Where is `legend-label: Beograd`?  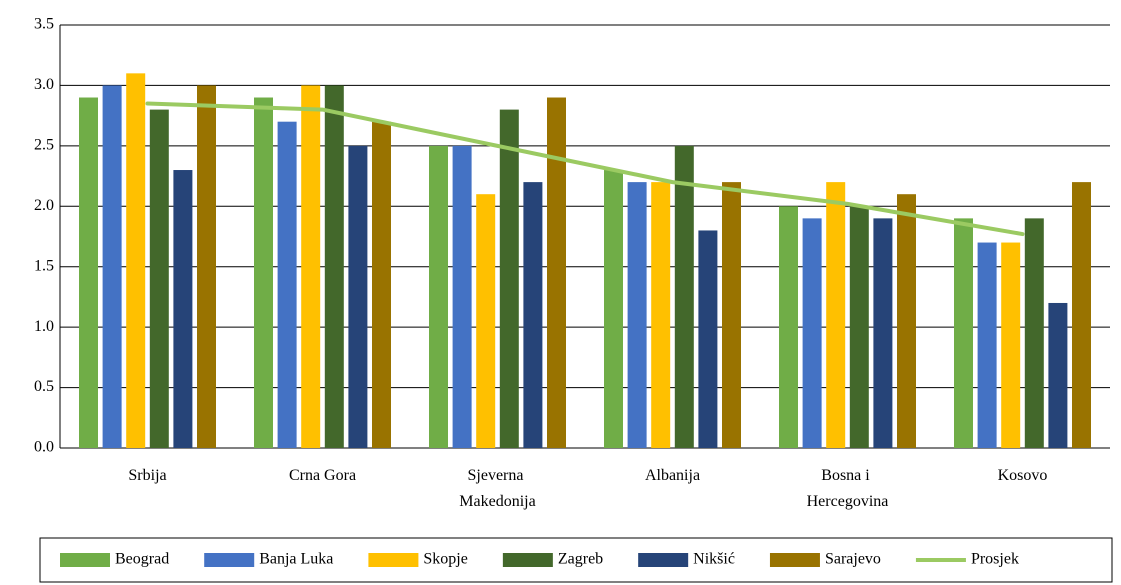 legend-label: Beograd is located at coordinates (142, 559).